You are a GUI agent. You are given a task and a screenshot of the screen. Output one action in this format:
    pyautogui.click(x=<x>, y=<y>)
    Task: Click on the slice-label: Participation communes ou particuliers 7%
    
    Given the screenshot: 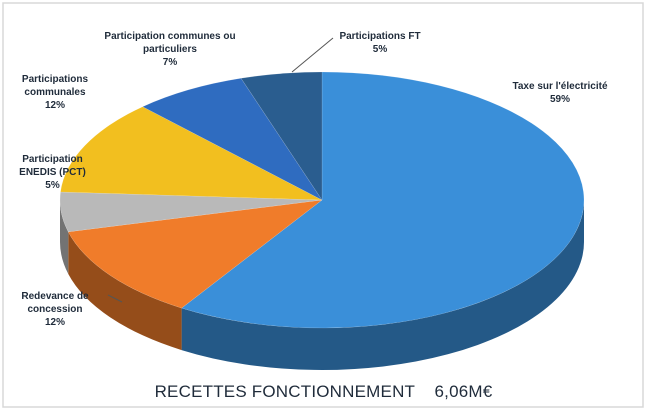 What is the action you would take?
    pyautogui.click(x=170, y=49)
    